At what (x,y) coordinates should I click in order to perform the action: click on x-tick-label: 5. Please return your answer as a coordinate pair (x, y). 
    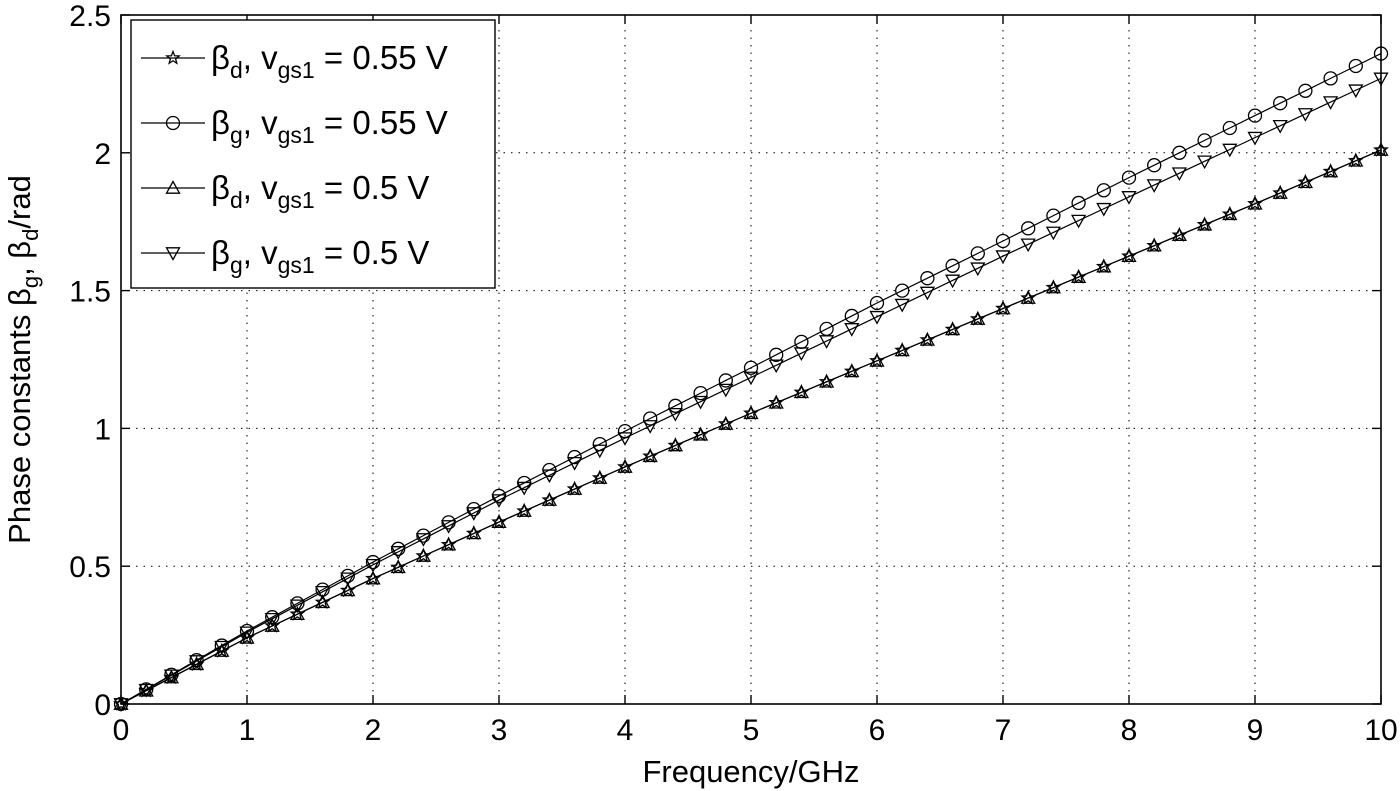
    Looking at the image, I should click on (751, 730).